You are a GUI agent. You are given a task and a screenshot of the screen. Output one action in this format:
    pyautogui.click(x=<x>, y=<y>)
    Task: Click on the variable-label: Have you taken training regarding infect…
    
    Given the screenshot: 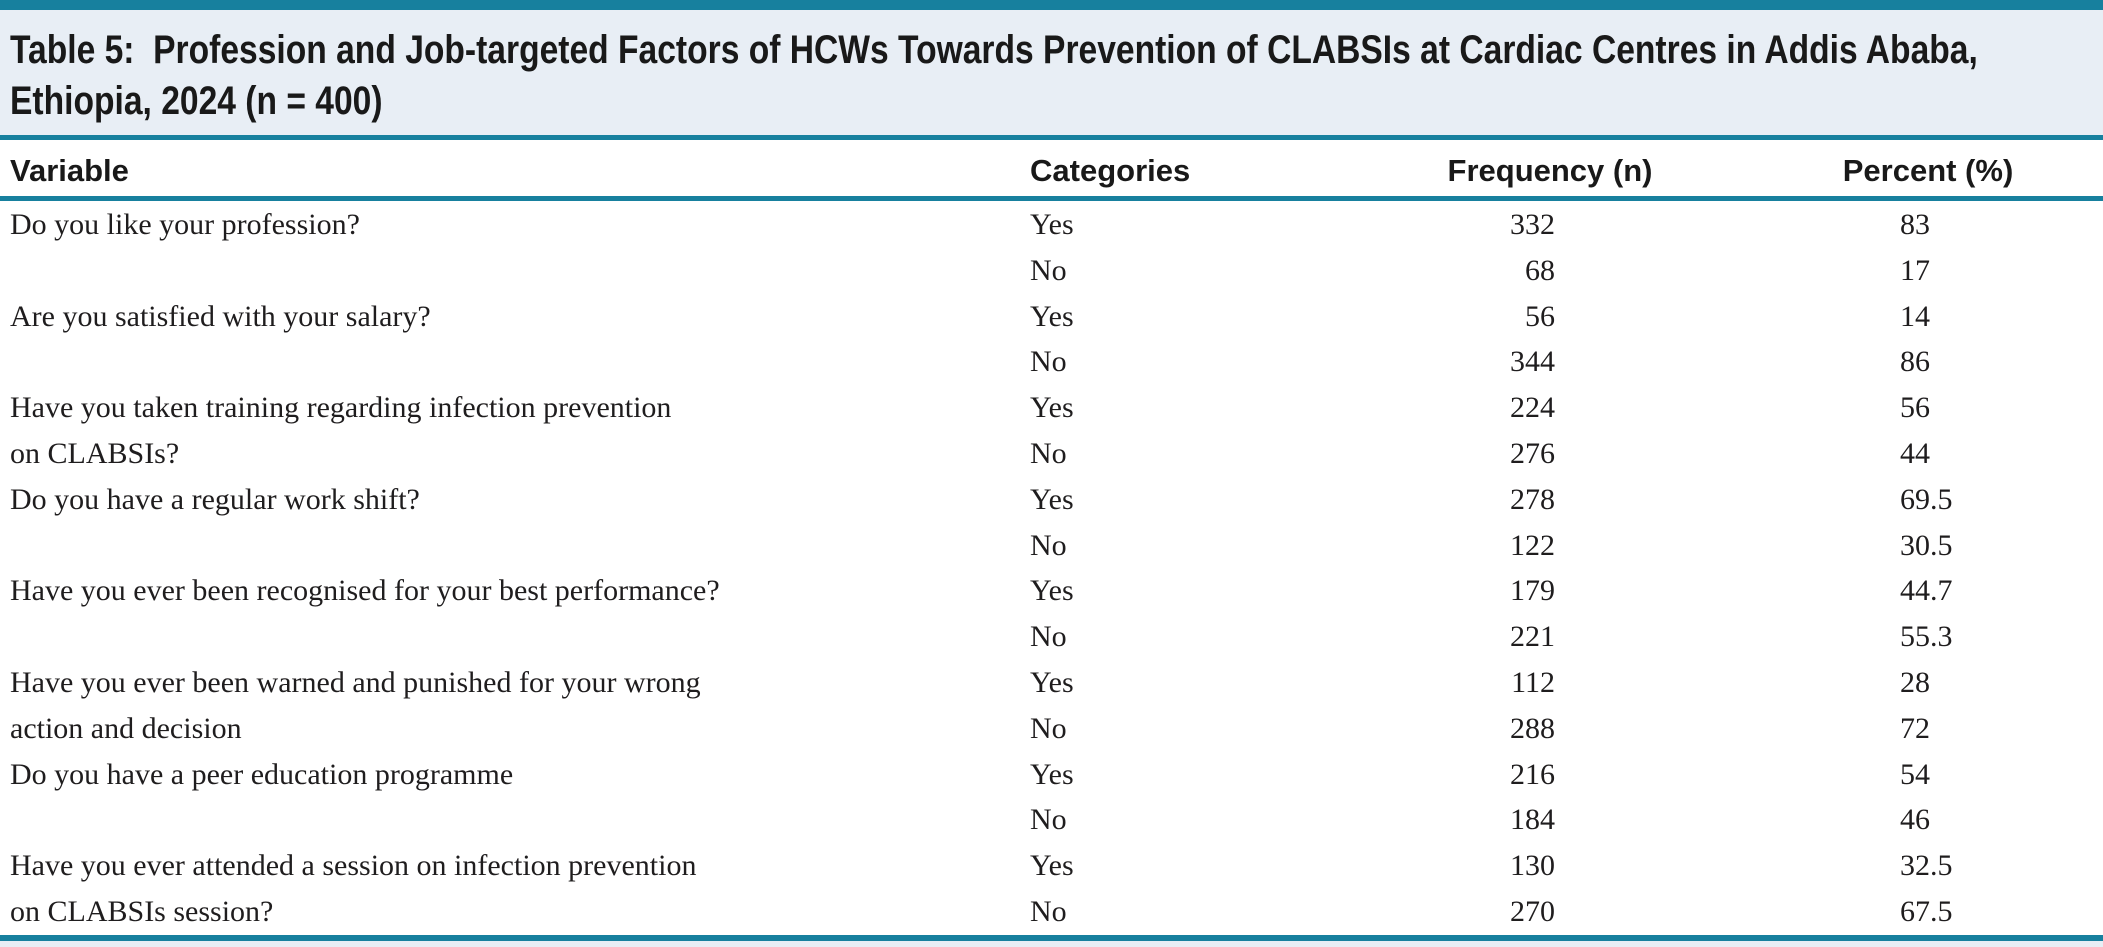 What is the action you would take?
    pyautogui.click(x=517, y=431)
    